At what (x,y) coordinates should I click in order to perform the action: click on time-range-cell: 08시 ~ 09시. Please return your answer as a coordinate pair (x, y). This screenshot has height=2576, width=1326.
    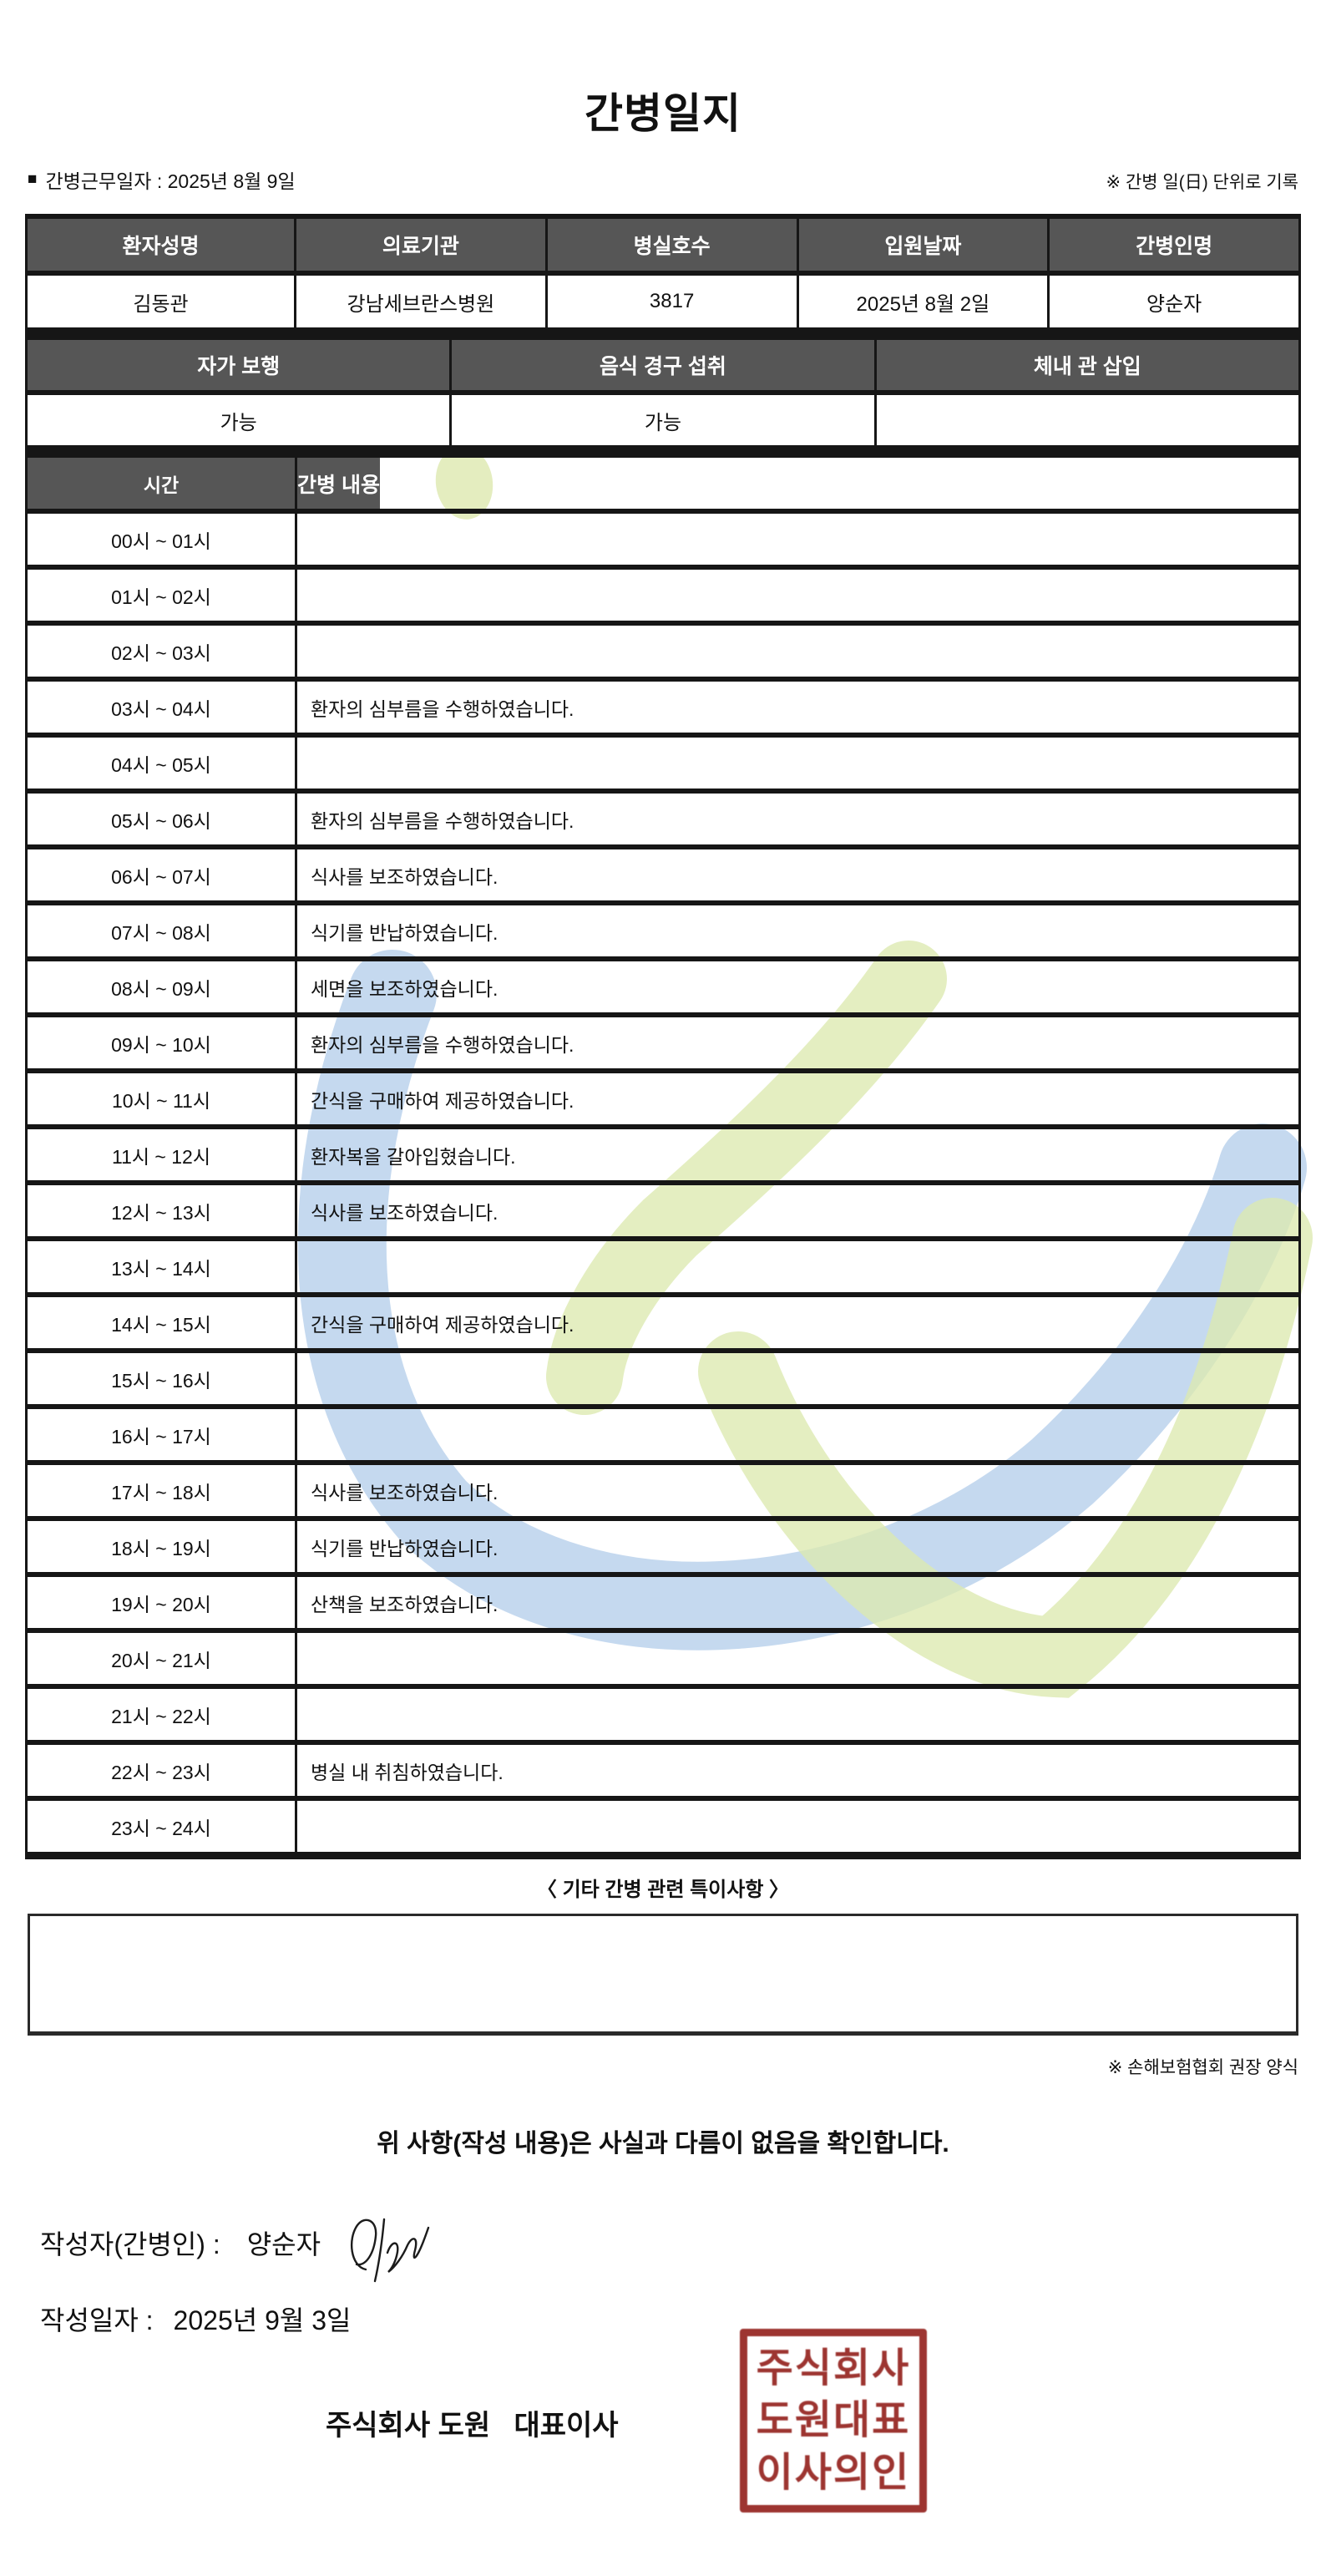
    Looking at the image, I should click on (162, 987).